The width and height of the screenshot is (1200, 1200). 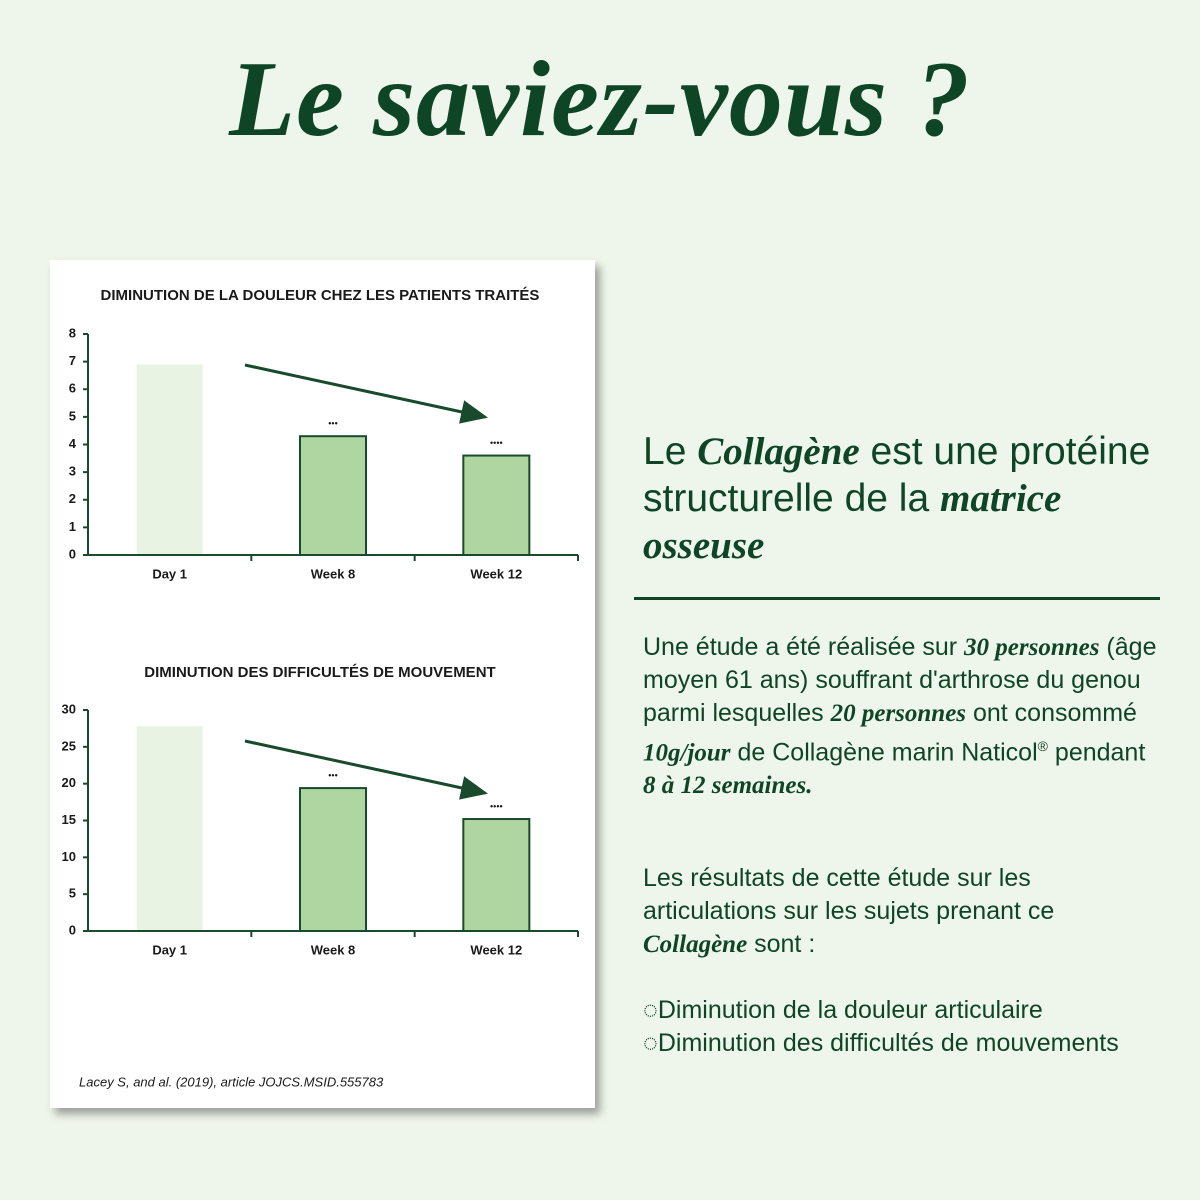 I want to click on divider, so click(x=897, y=598).